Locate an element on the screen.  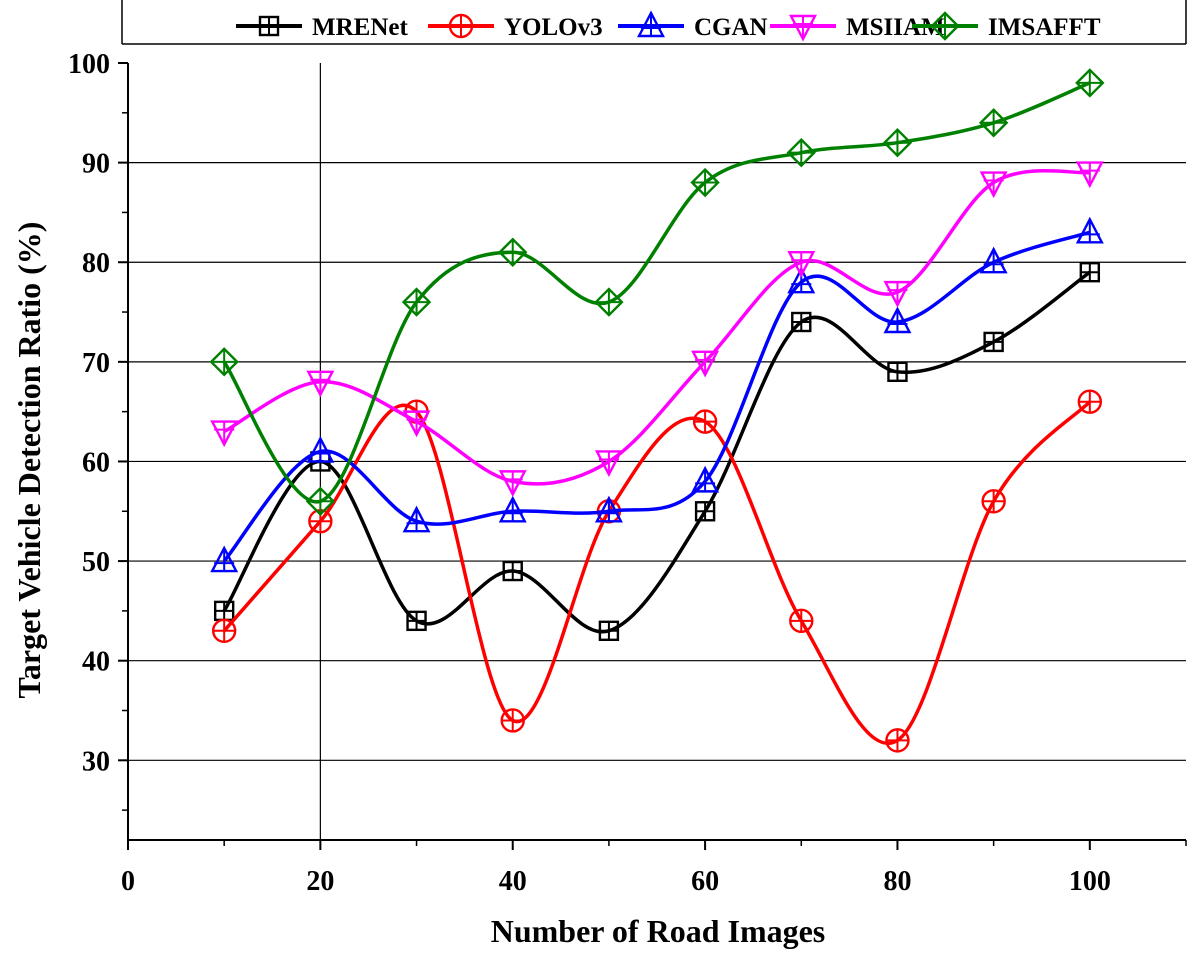
y-tick-label: 40 is located at coordinates (96, 662).